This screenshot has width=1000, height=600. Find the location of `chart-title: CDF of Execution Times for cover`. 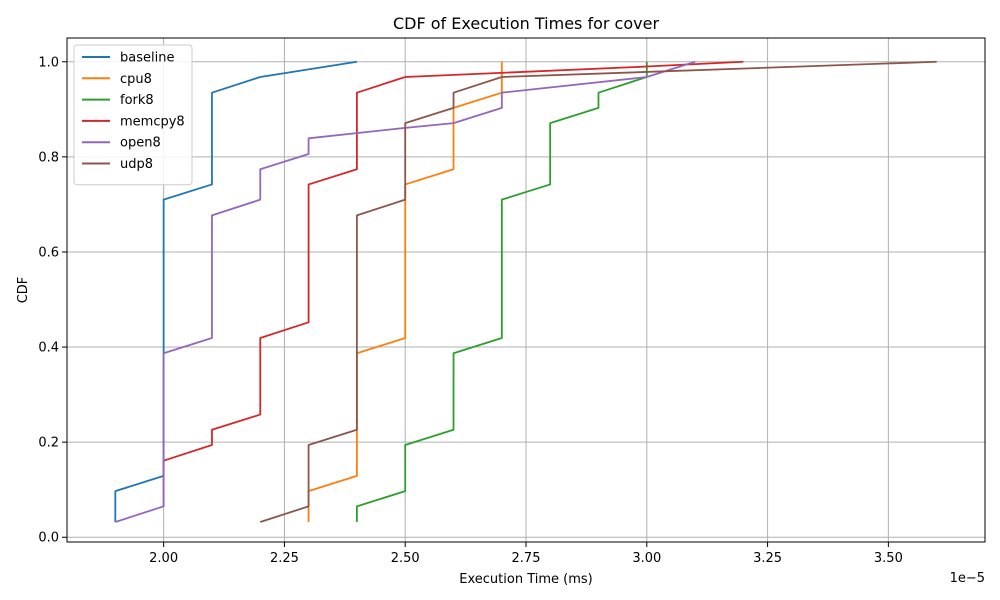

chart-title: CDF of Execution Times for cover is located at coordinates (526, 23).